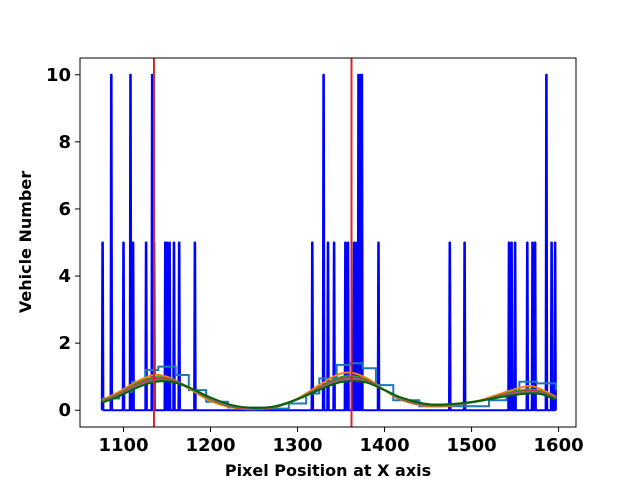  I want to click on x-axis-label: Pixel Position at X axis, so click(328, 470).